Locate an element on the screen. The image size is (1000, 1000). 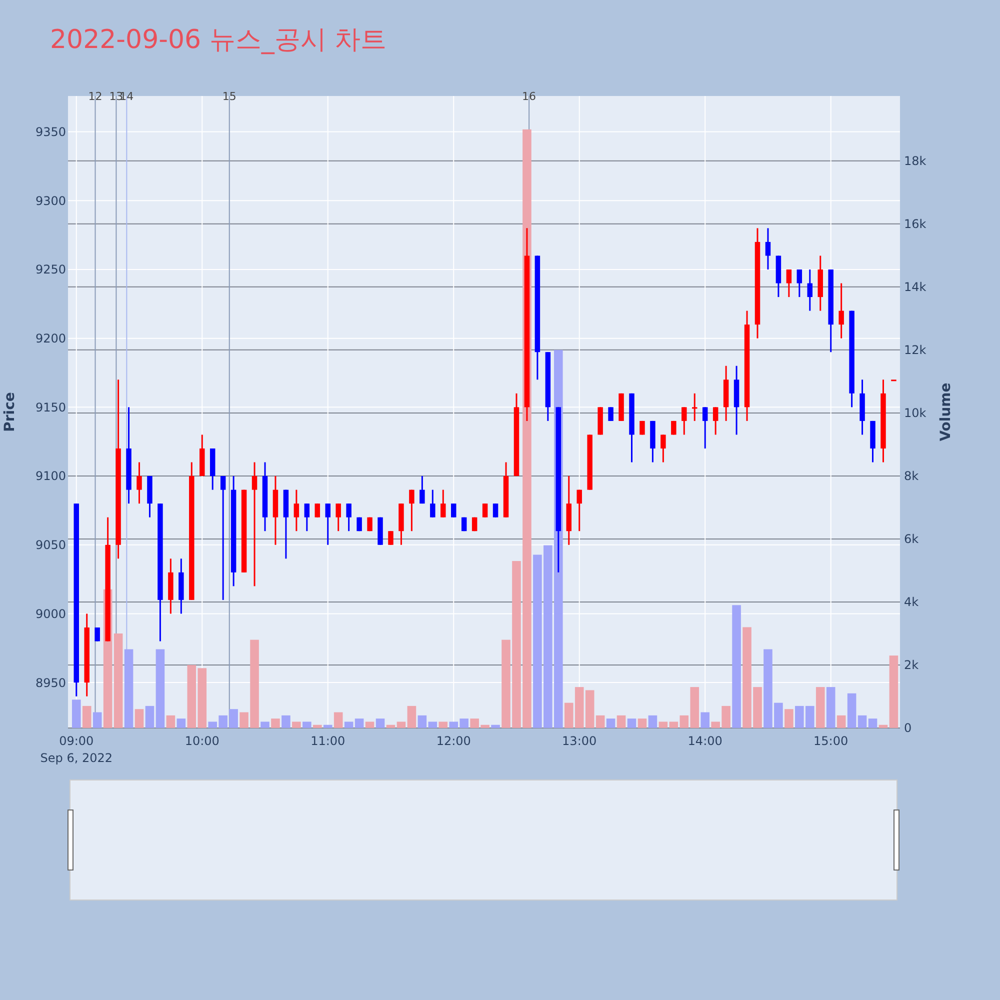
y2-tick-label: 0 is located at coordinates (908, 728).